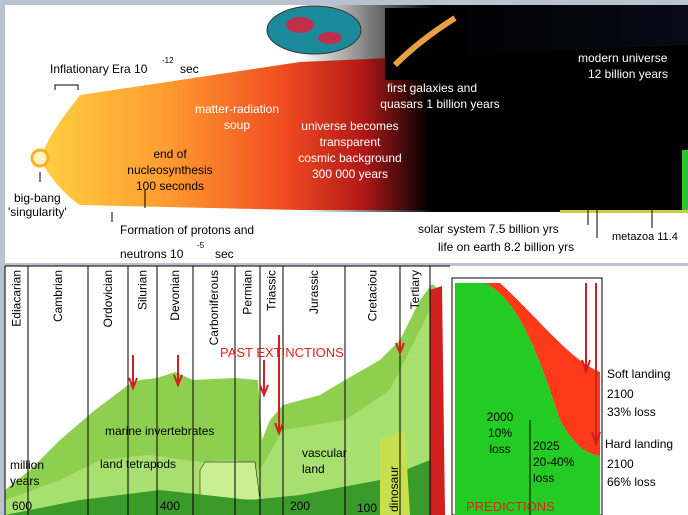 The width and height of the screenshot is (688, 515). What do you see at coordinates (394, 489) in the screenshot?
I see `group-label: dinosaur` at bounding box center [394, 489].